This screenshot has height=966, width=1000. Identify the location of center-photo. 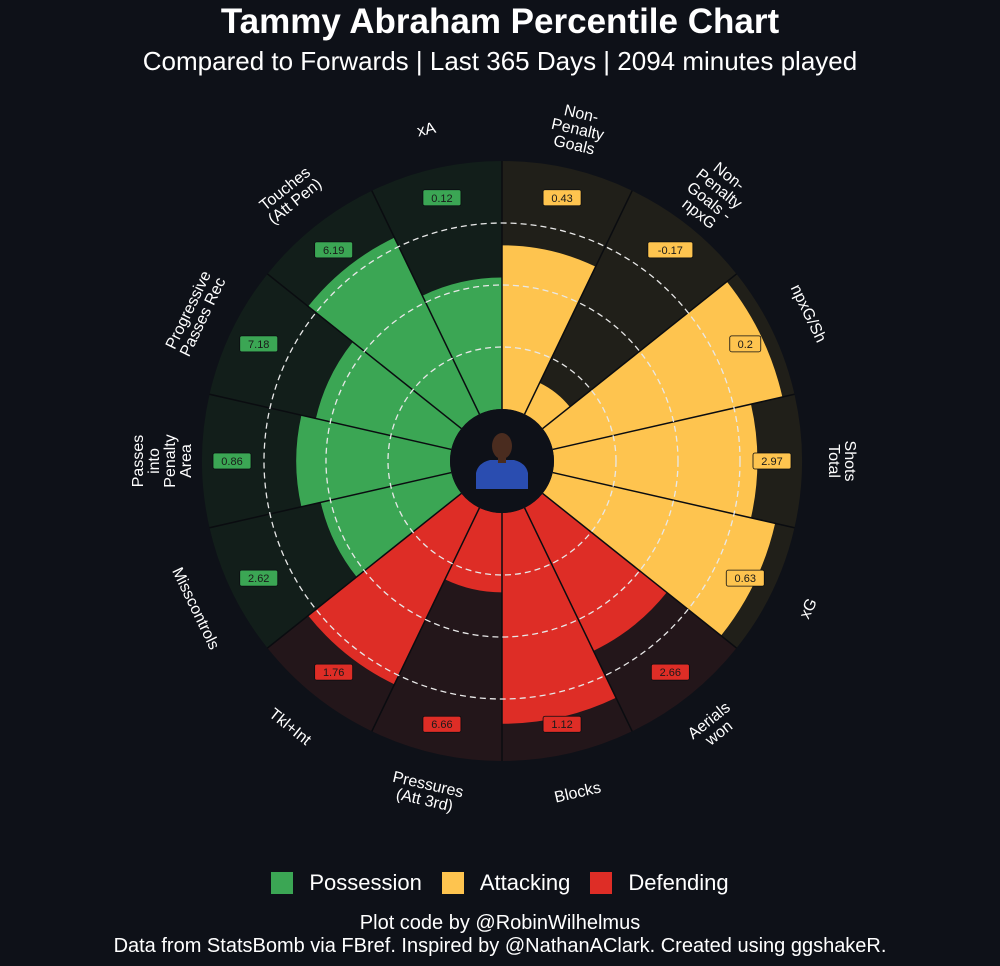
(502, 461).